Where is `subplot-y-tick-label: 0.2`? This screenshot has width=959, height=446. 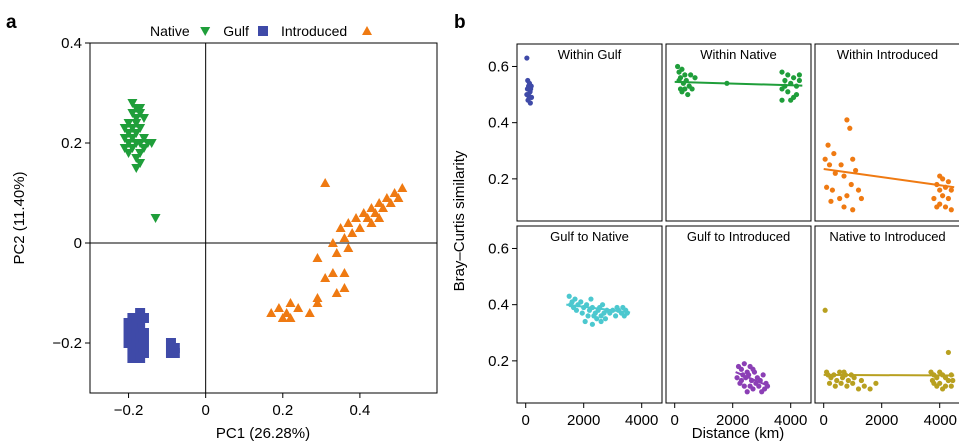
subplot-y-tick-label: 0.2 is located at coordinates (498, 361).